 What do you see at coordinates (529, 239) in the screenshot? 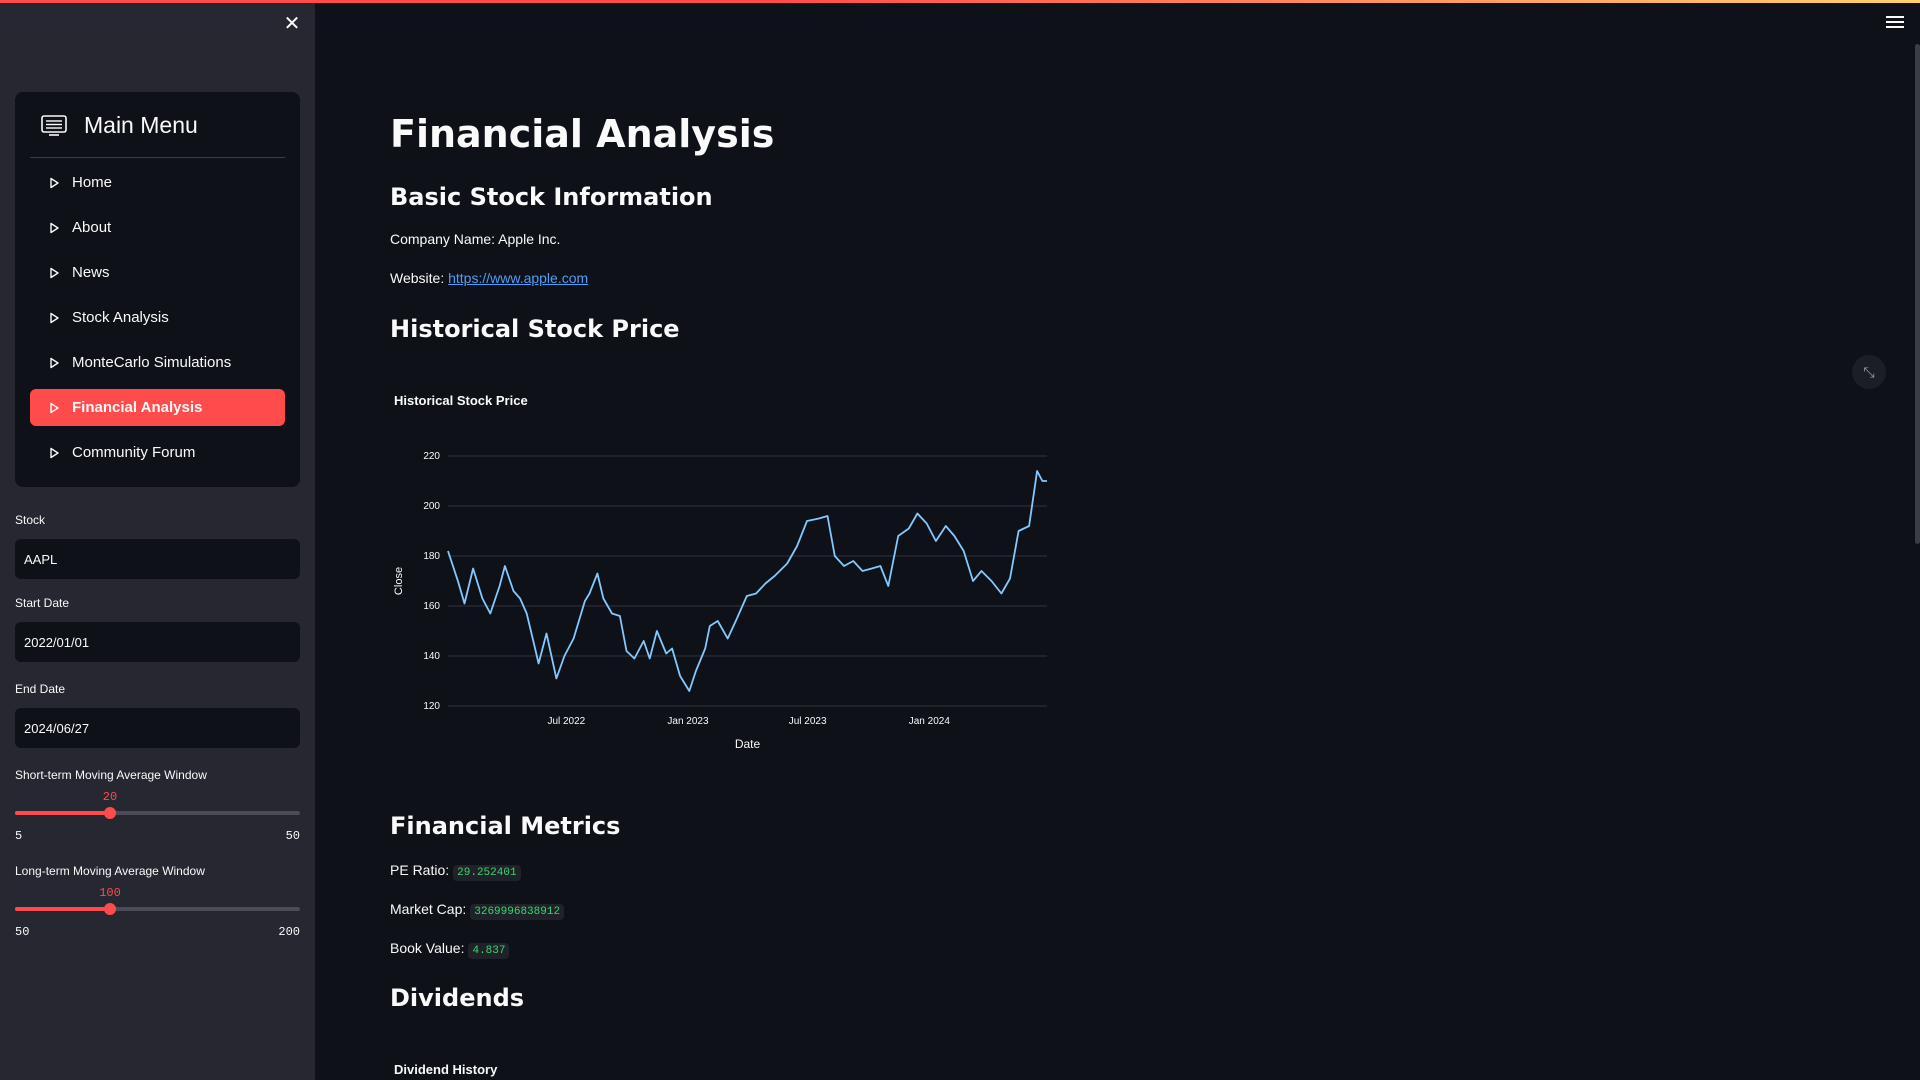
I see `company-name-value: Apple Inc.` at bounding box center [529, 239].